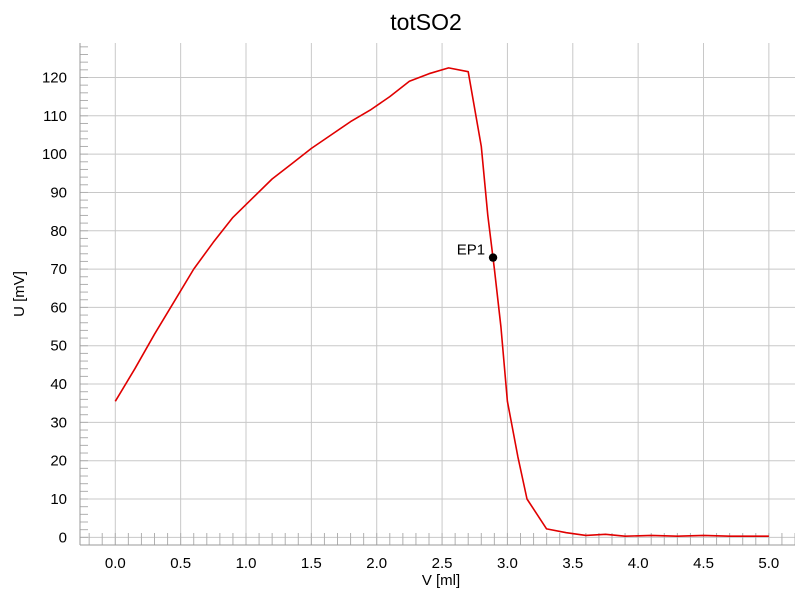 This screenshot has height=592, width=795. What do you see at coordinates (63, 537) in the screenshot?
I see `y-tick-label: 0` at bounding box center [63, 537].